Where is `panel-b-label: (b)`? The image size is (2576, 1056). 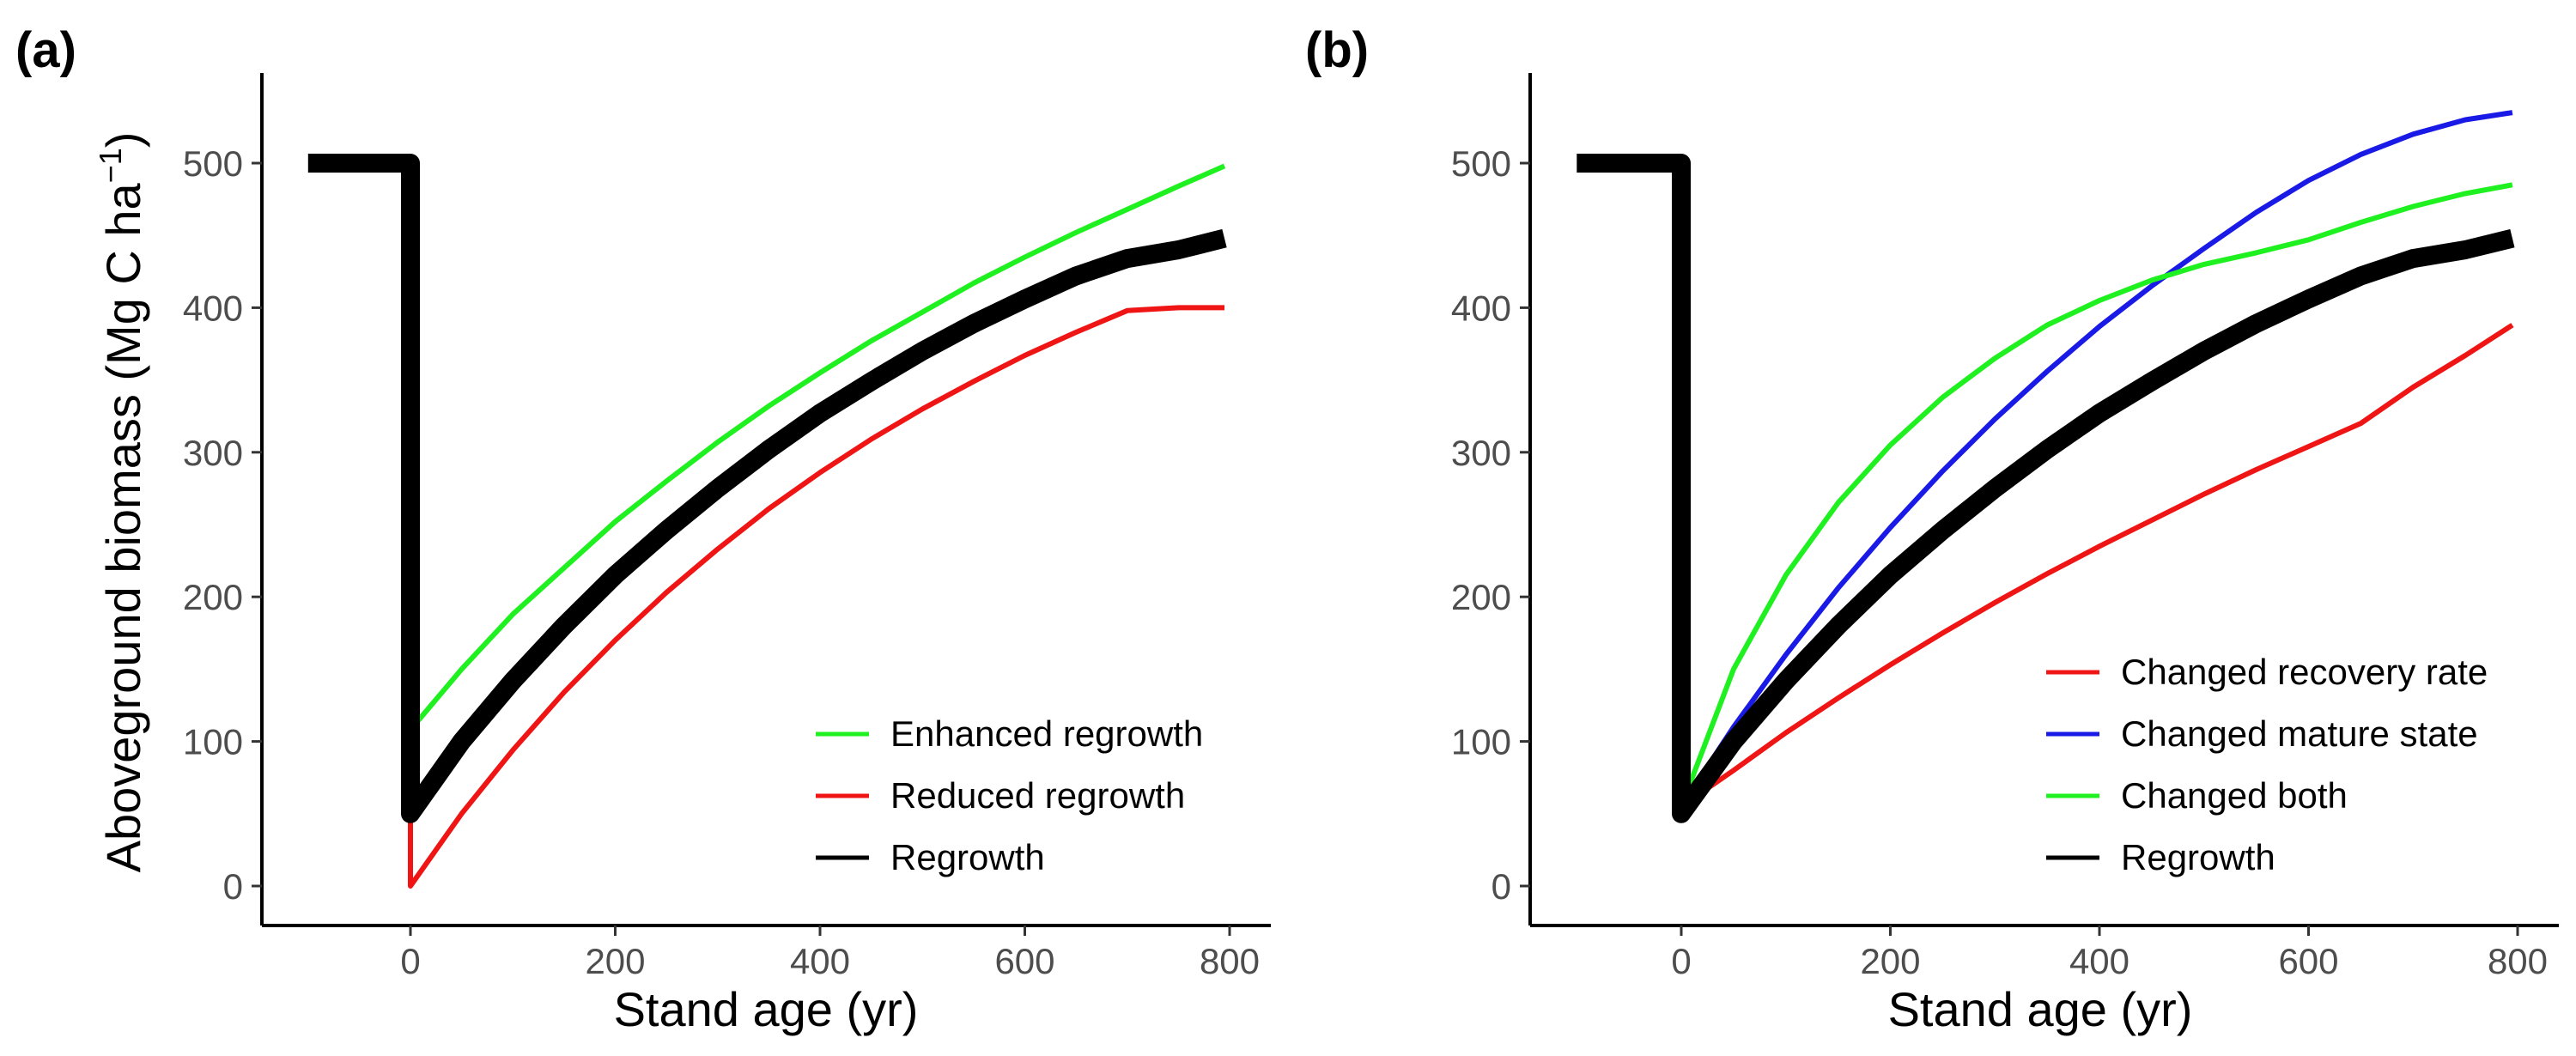 panel-b-label: (b) is located at coordinates (1337, 50).